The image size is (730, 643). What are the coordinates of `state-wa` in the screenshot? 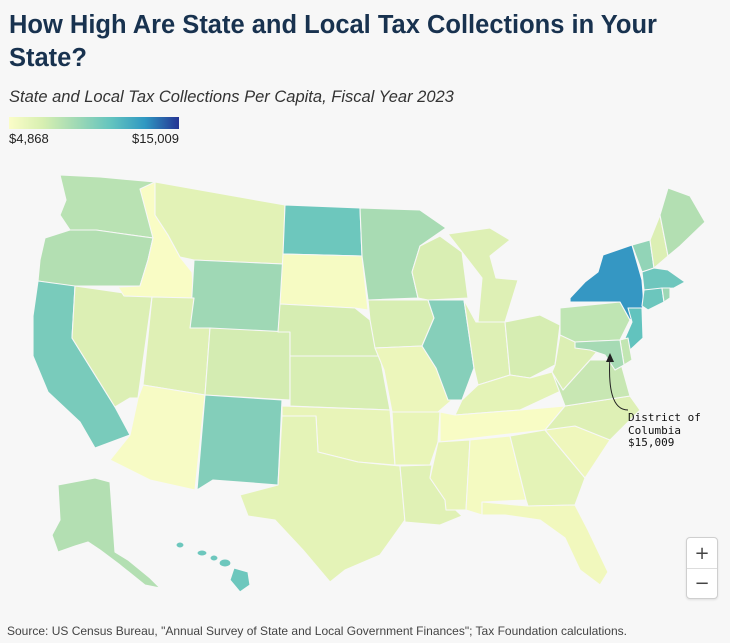 It's located at (107, 206).